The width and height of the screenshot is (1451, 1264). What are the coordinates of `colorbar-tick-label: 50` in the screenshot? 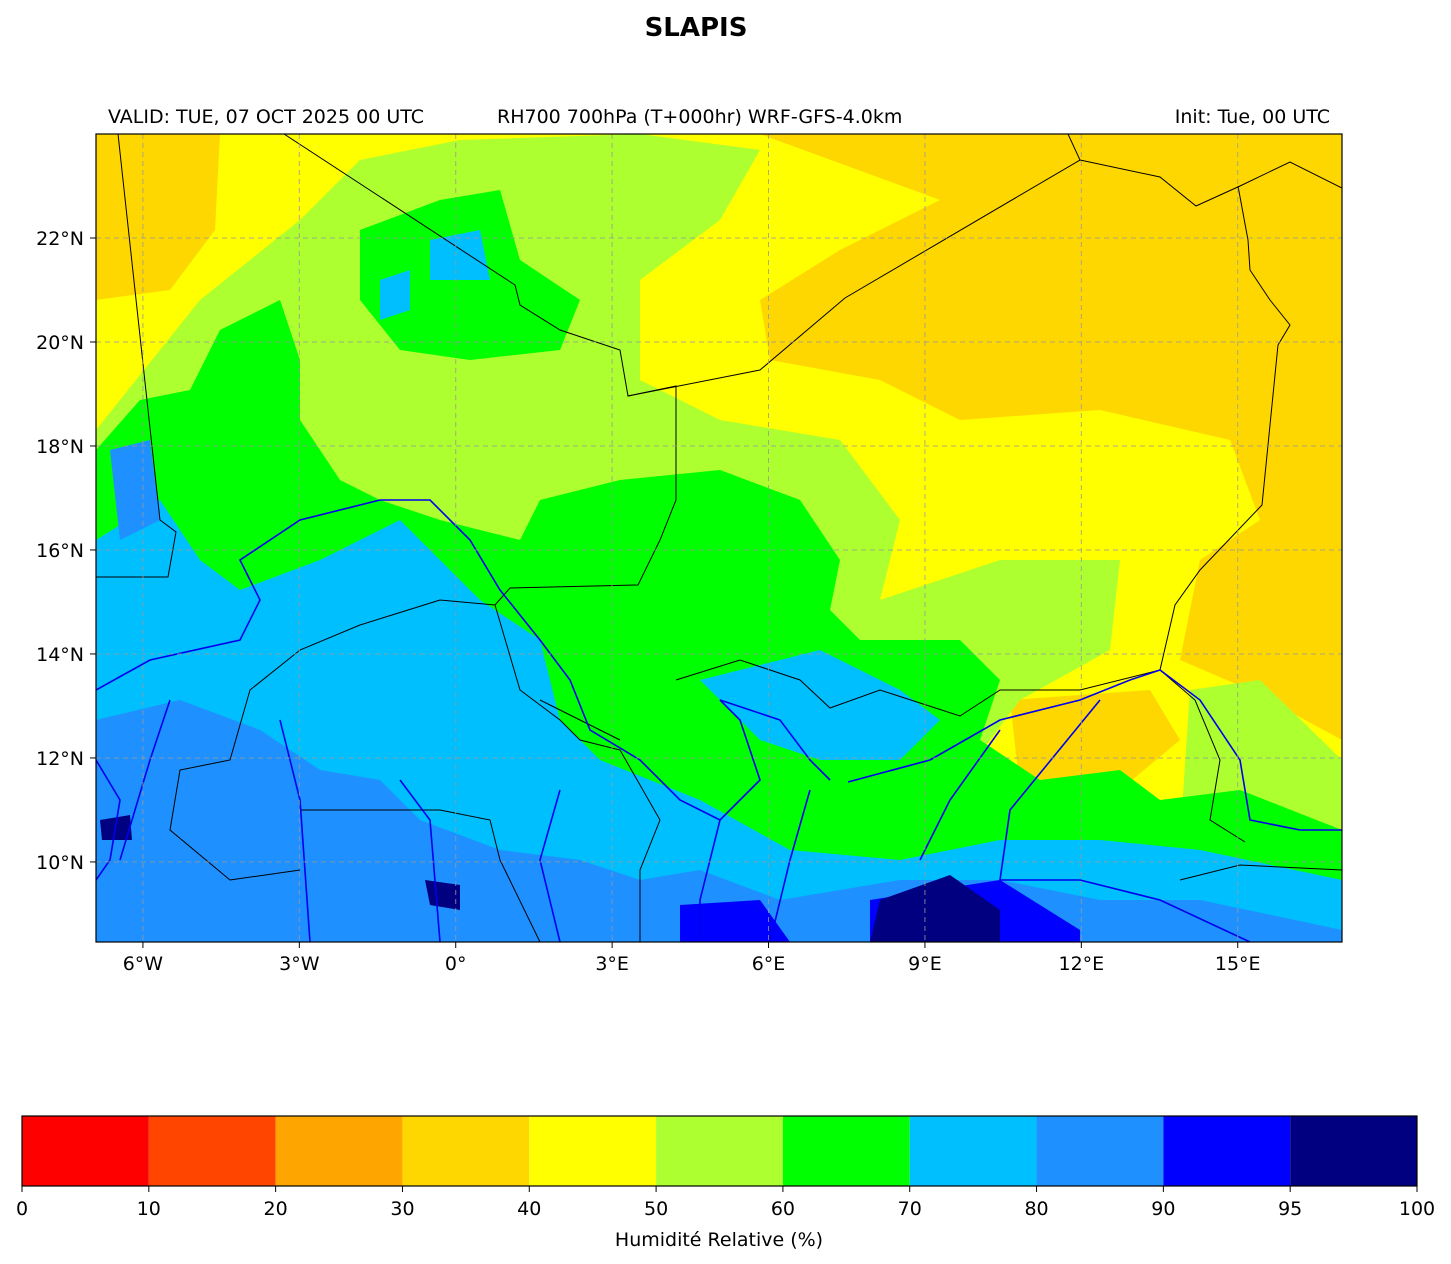 It's located at (656, 1209).